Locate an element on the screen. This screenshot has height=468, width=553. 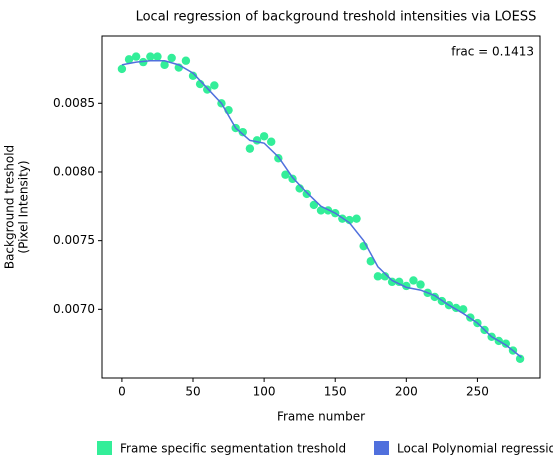
y-tick-label: 0.0070 is located at coordinates (74, 309).